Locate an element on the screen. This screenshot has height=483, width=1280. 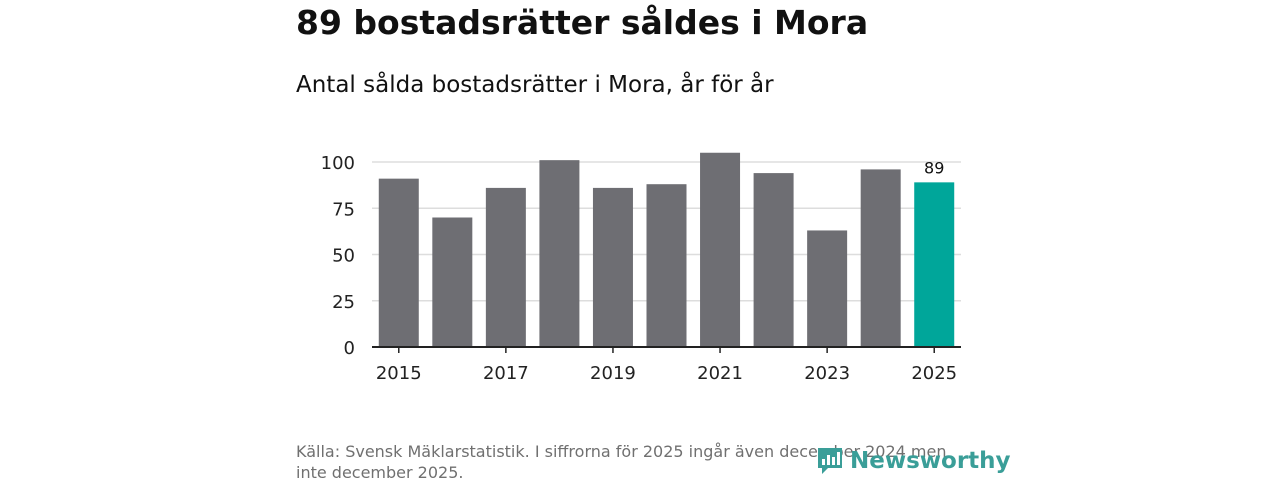
x-tick-label: 2019 is located at coordinates (613, 373).